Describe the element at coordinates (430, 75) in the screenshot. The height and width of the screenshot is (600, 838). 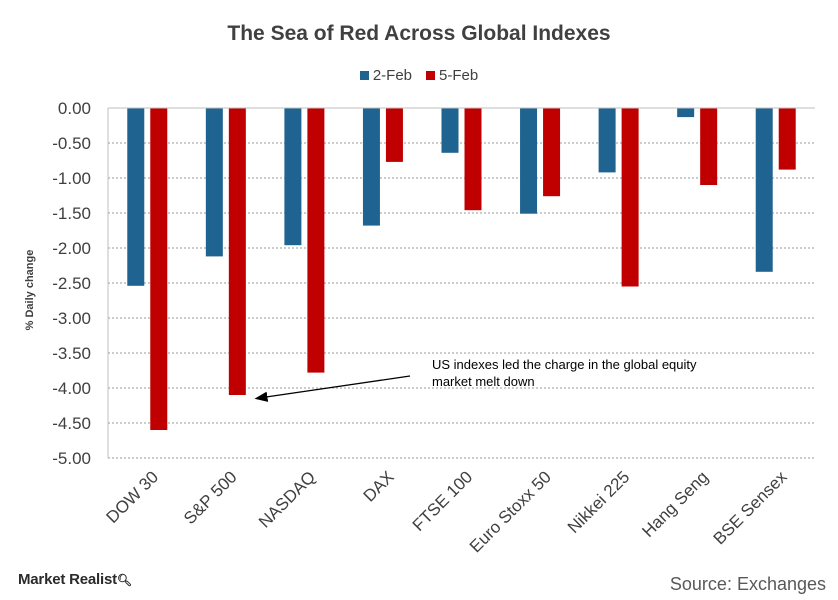
I see `legend-swatch-5feb` at that location.